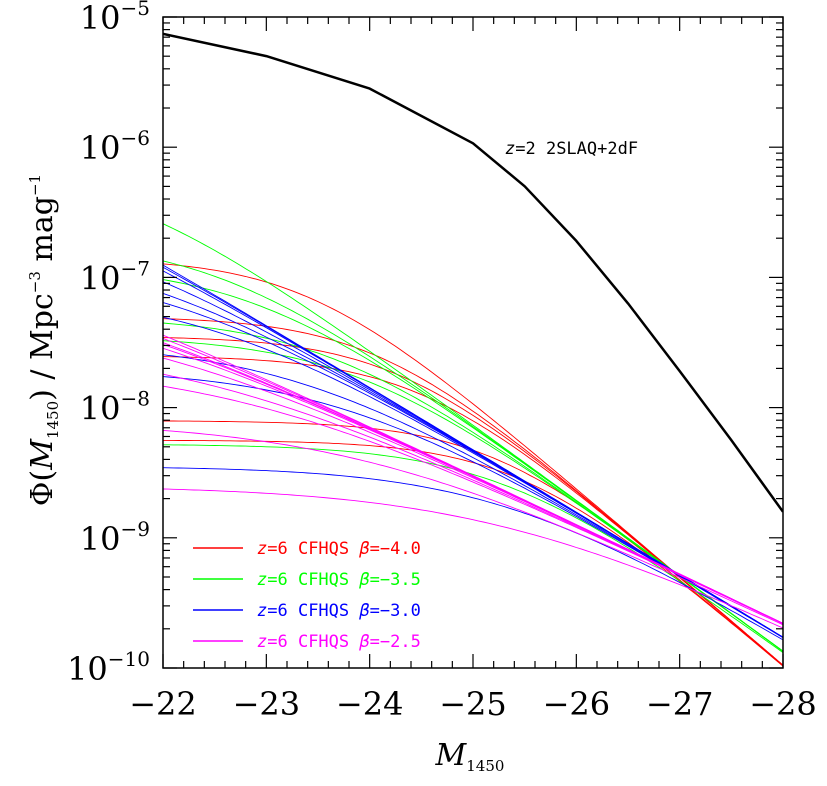 The image size is (827, 786). What do you see at coordinates (571, 149) in the screenshot?
I see `reference-annotation: z=2 2SLAQ+2dF` at bounding box center [571, 149].